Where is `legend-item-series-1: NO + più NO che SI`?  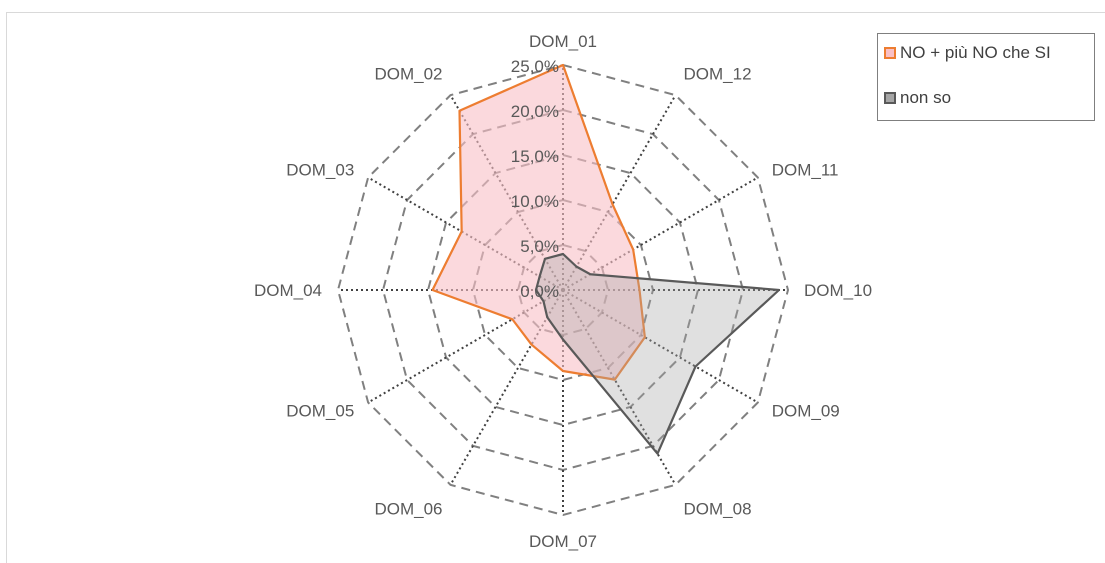
legend-item-series-1: NO + più NO che SI is located at coordinates (967, 53).